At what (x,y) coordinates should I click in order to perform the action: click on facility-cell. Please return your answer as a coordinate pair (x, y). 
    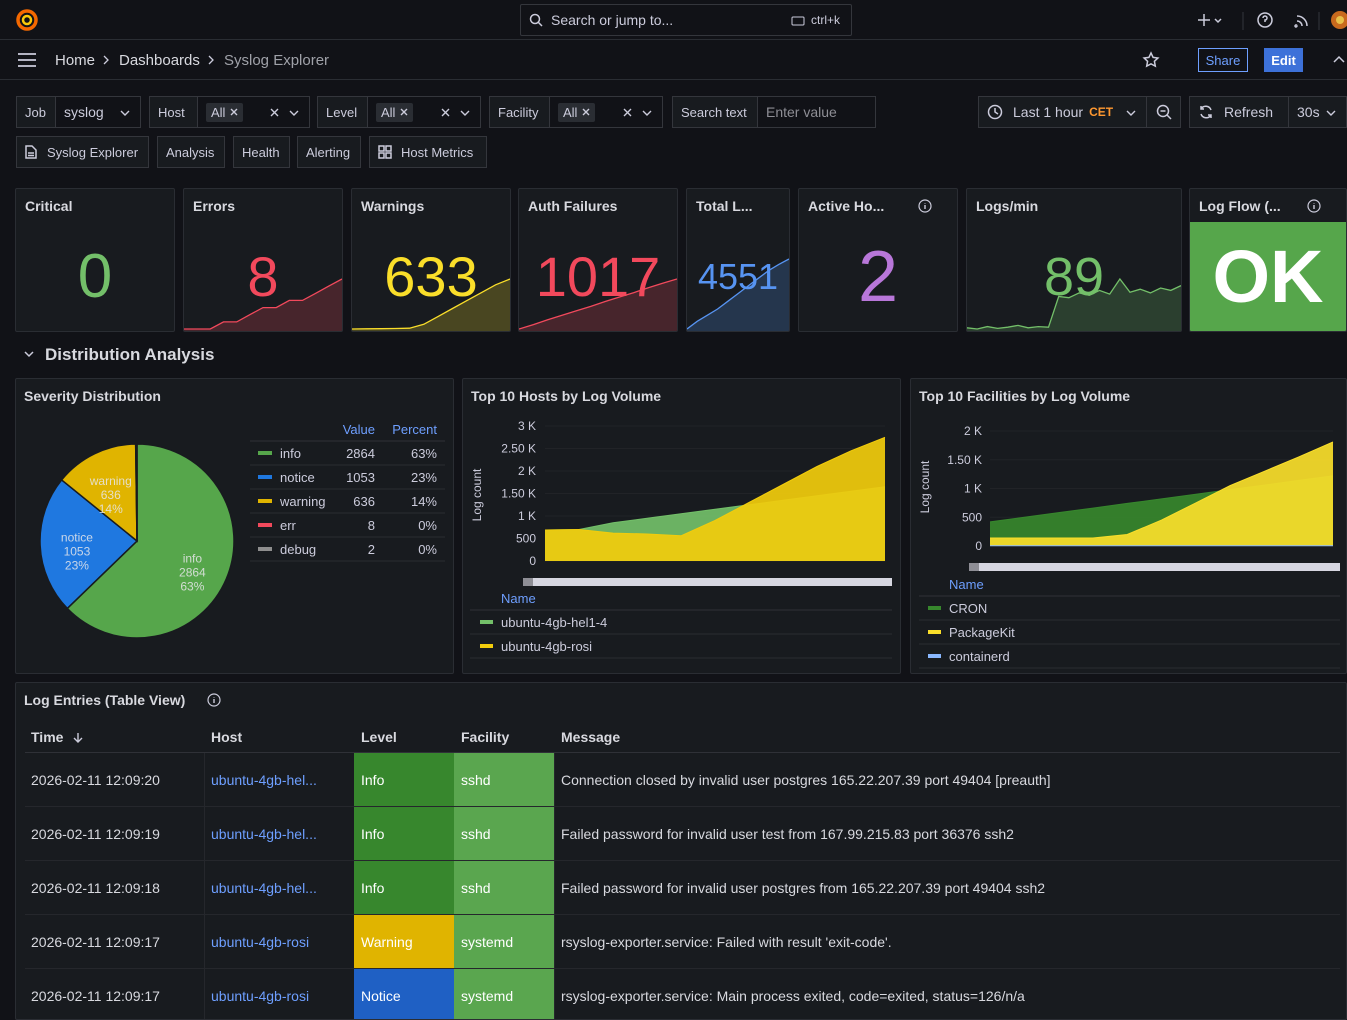
    Looking at the image, I should click on (504, 994).